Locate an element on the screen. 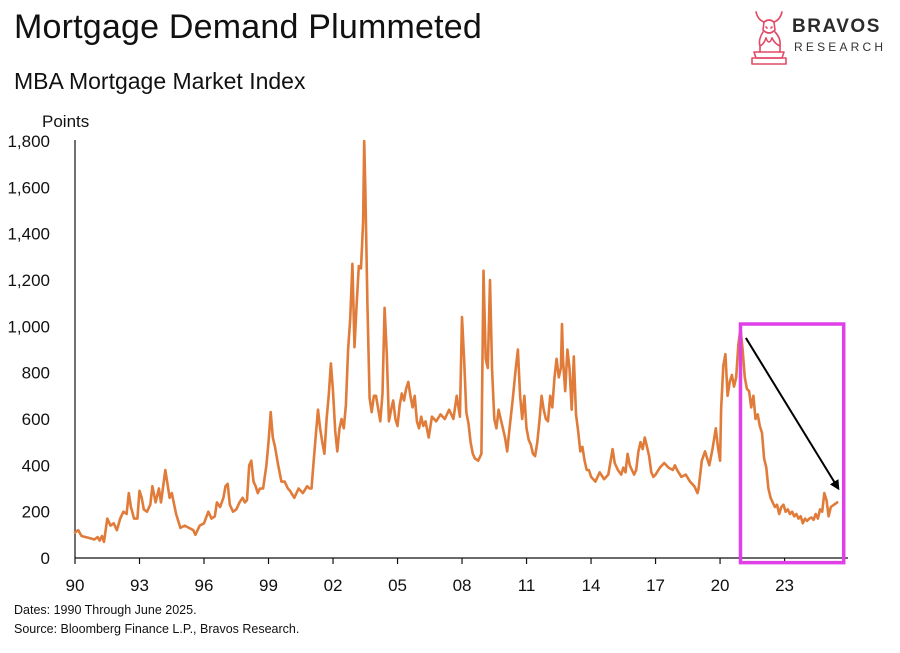 The image size is (900, 653). x-tick-label: 99 is located at coordinates (268, 585).